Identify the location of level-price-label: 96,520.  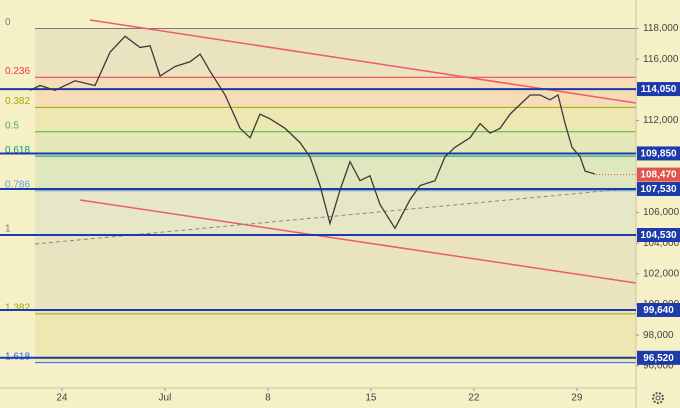
(658, 358).